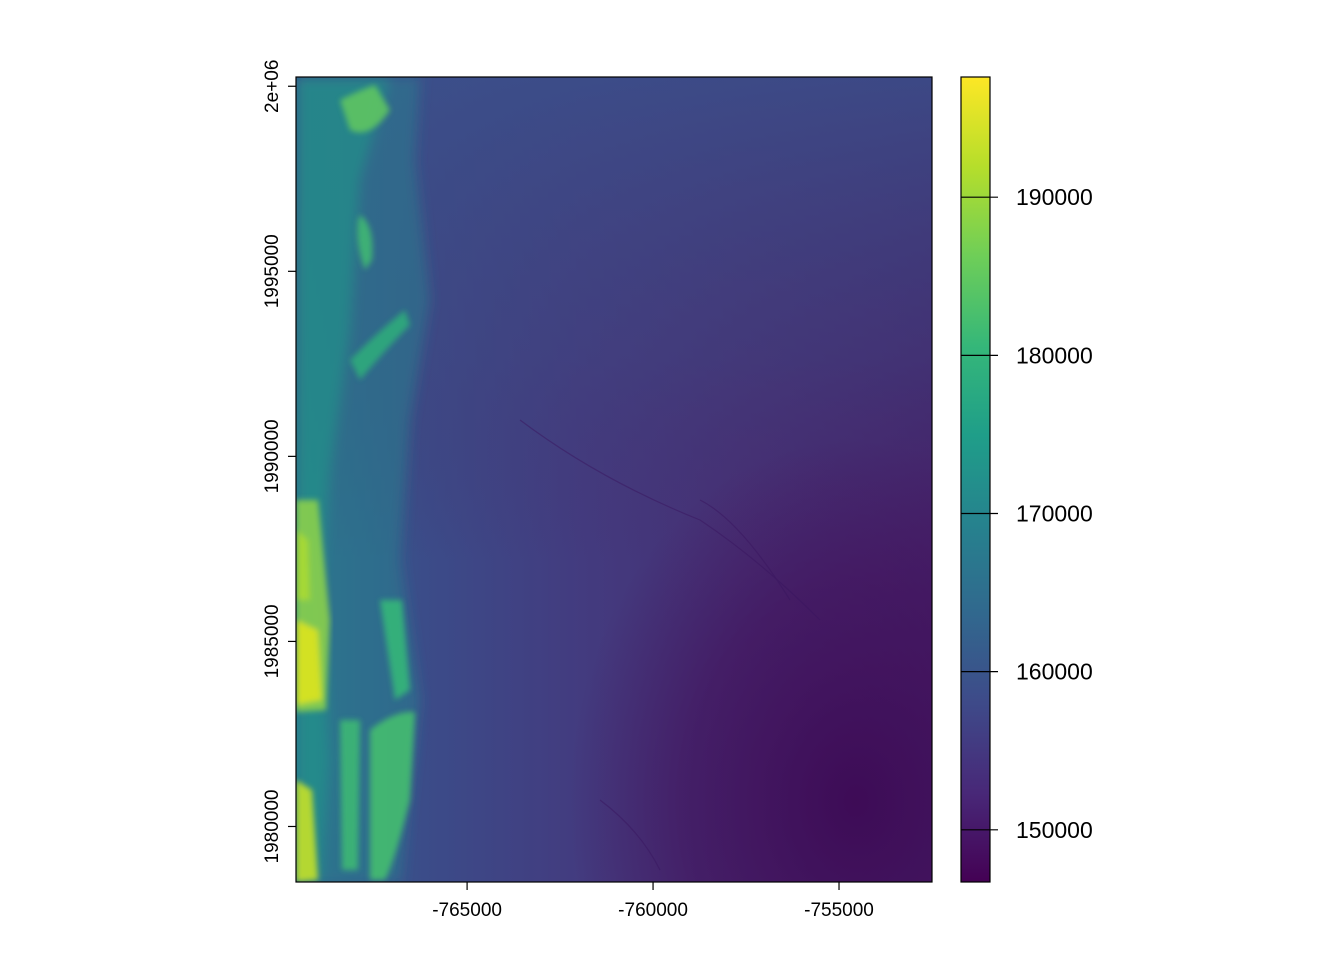 The height and width of the screenshot is (965, 1344). I want to click on y-tick-label: 1990000, so click(272, 456).